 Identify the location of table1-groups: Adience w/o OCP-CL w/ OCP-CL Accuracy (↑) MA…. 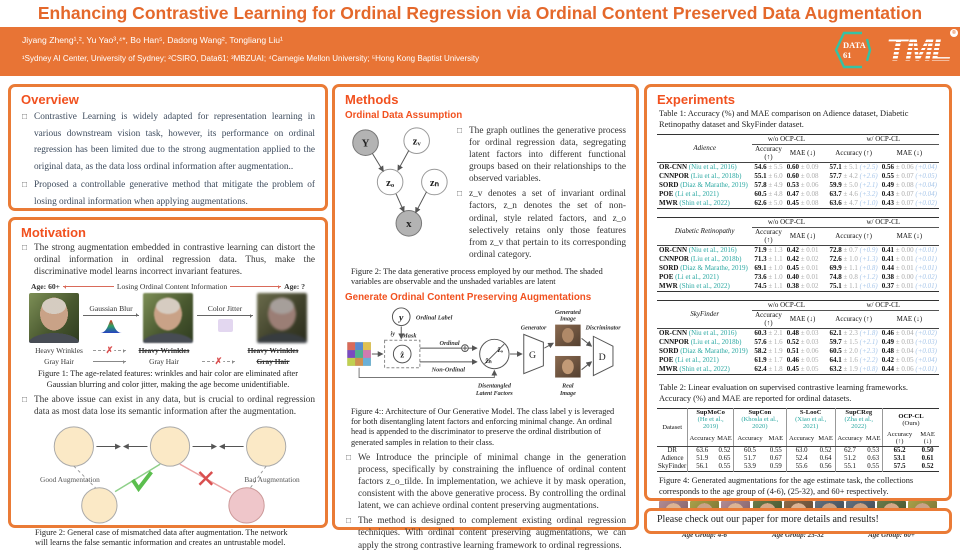
(798, 254).